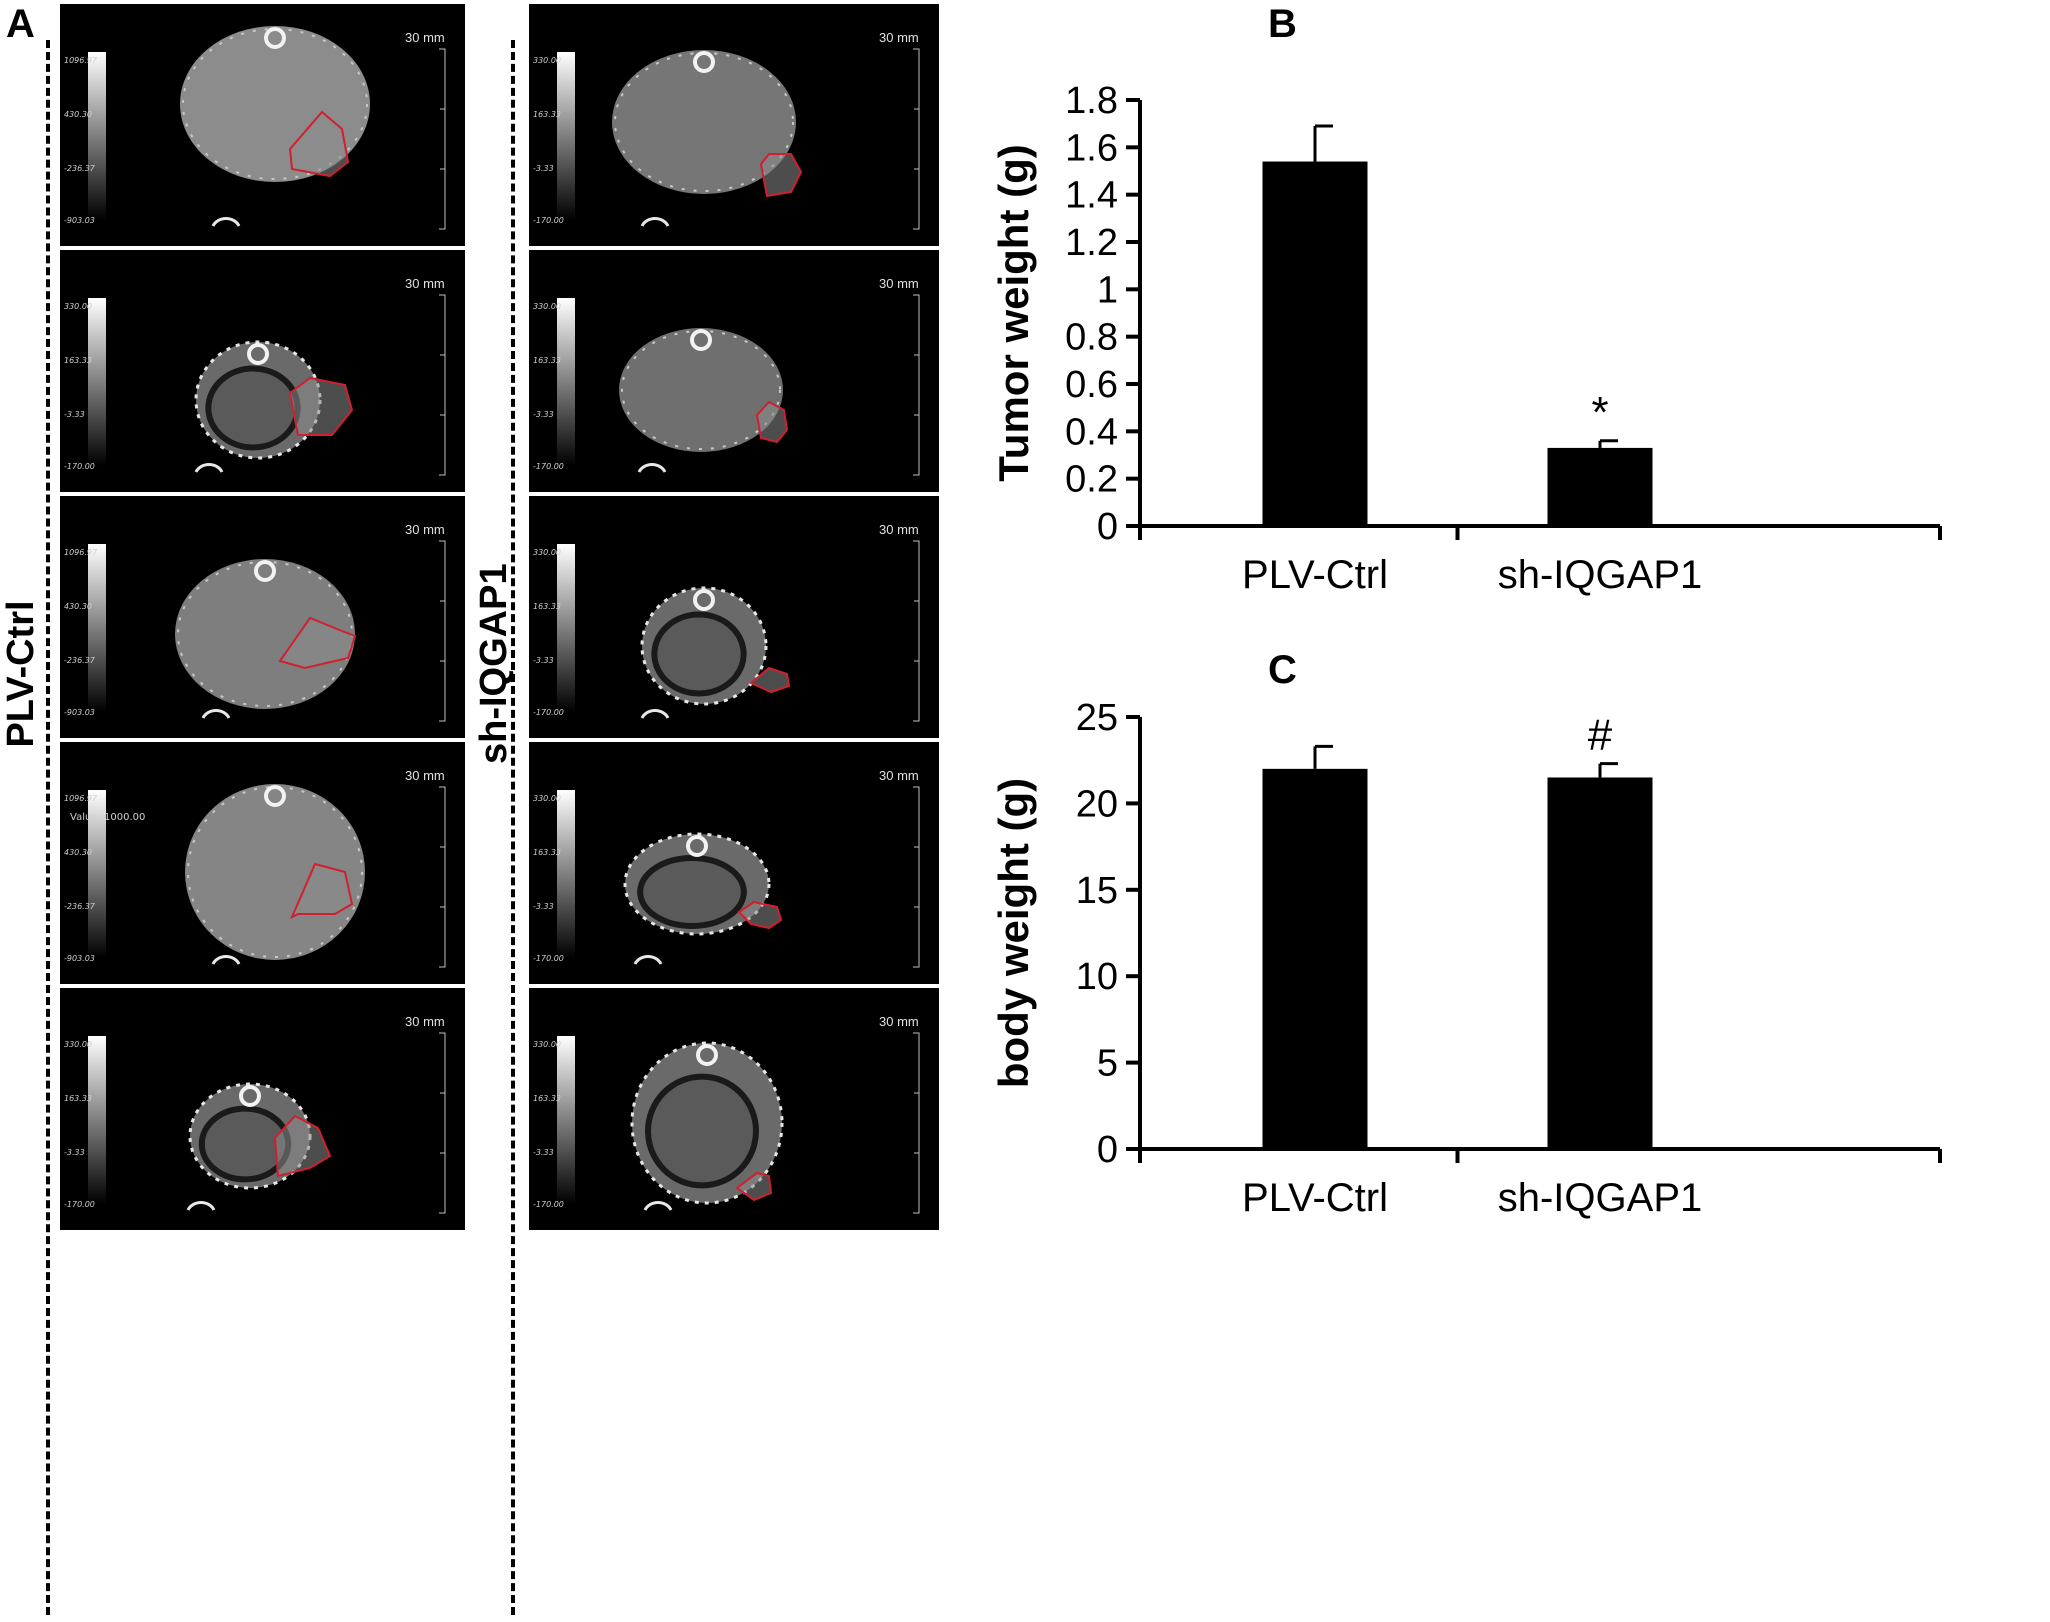 This screenshot has width=2050, height=1622. I want to click on ct-image-left-3: 30 mm 1096.97 430.30 -236.37 -903.03, so click(262, 617).